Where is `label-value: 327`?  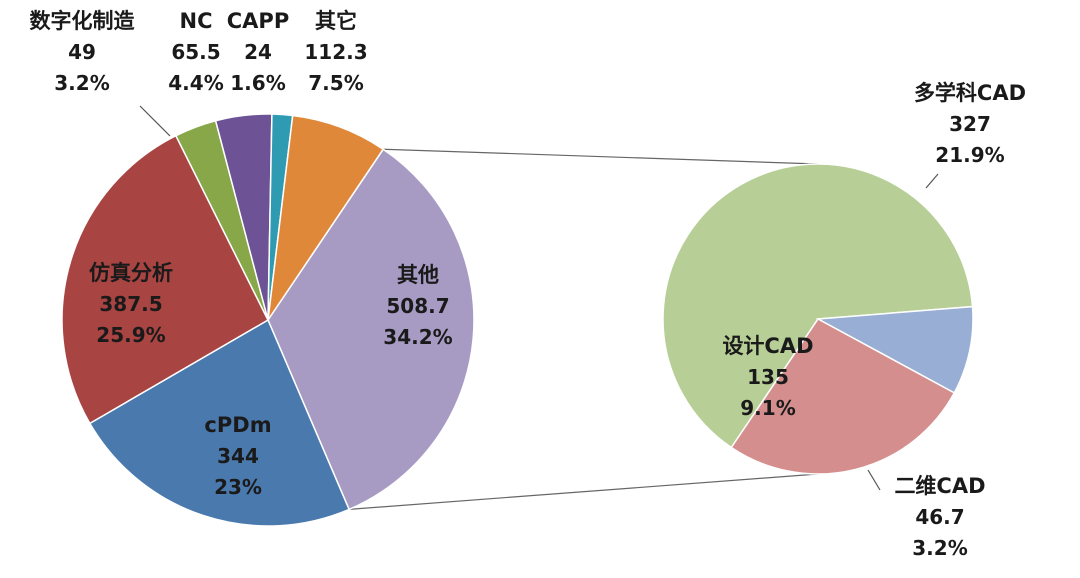
label-value: 327 is located at coordinates (970, 124).